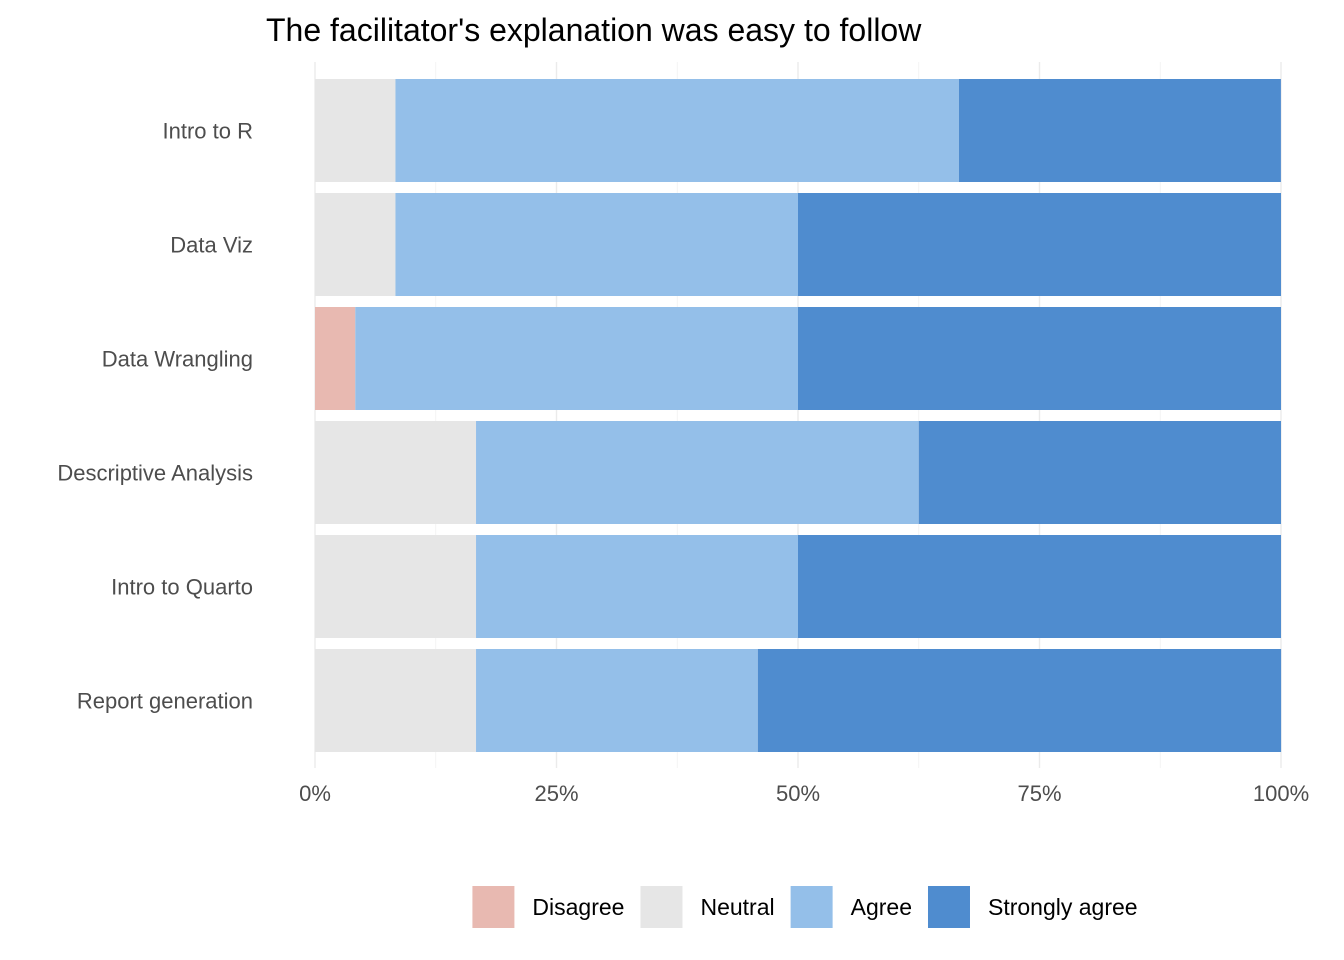  What do you see at coordinates (211, 245) in the screenshot?
I see `category-label: Data Viz` at bounding box center [211, 245].